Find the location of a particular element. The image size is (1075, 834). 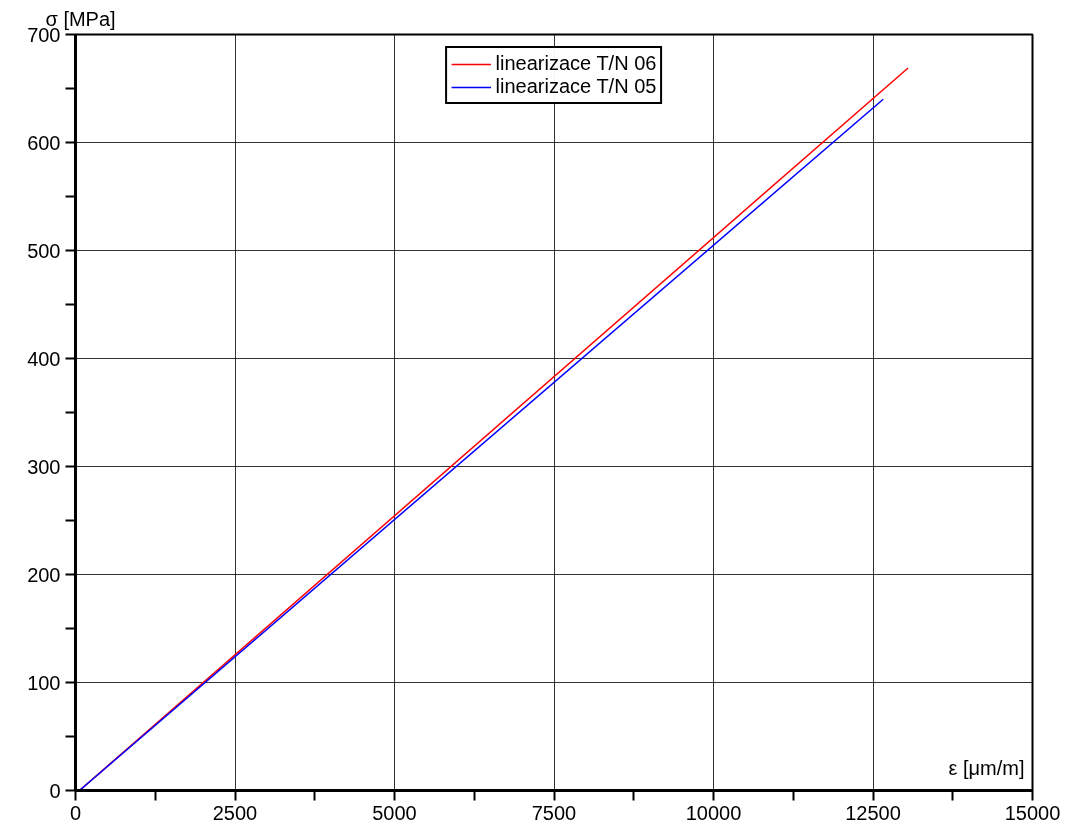

x-tick-label: 2500 is located at coordinates (235, 812).